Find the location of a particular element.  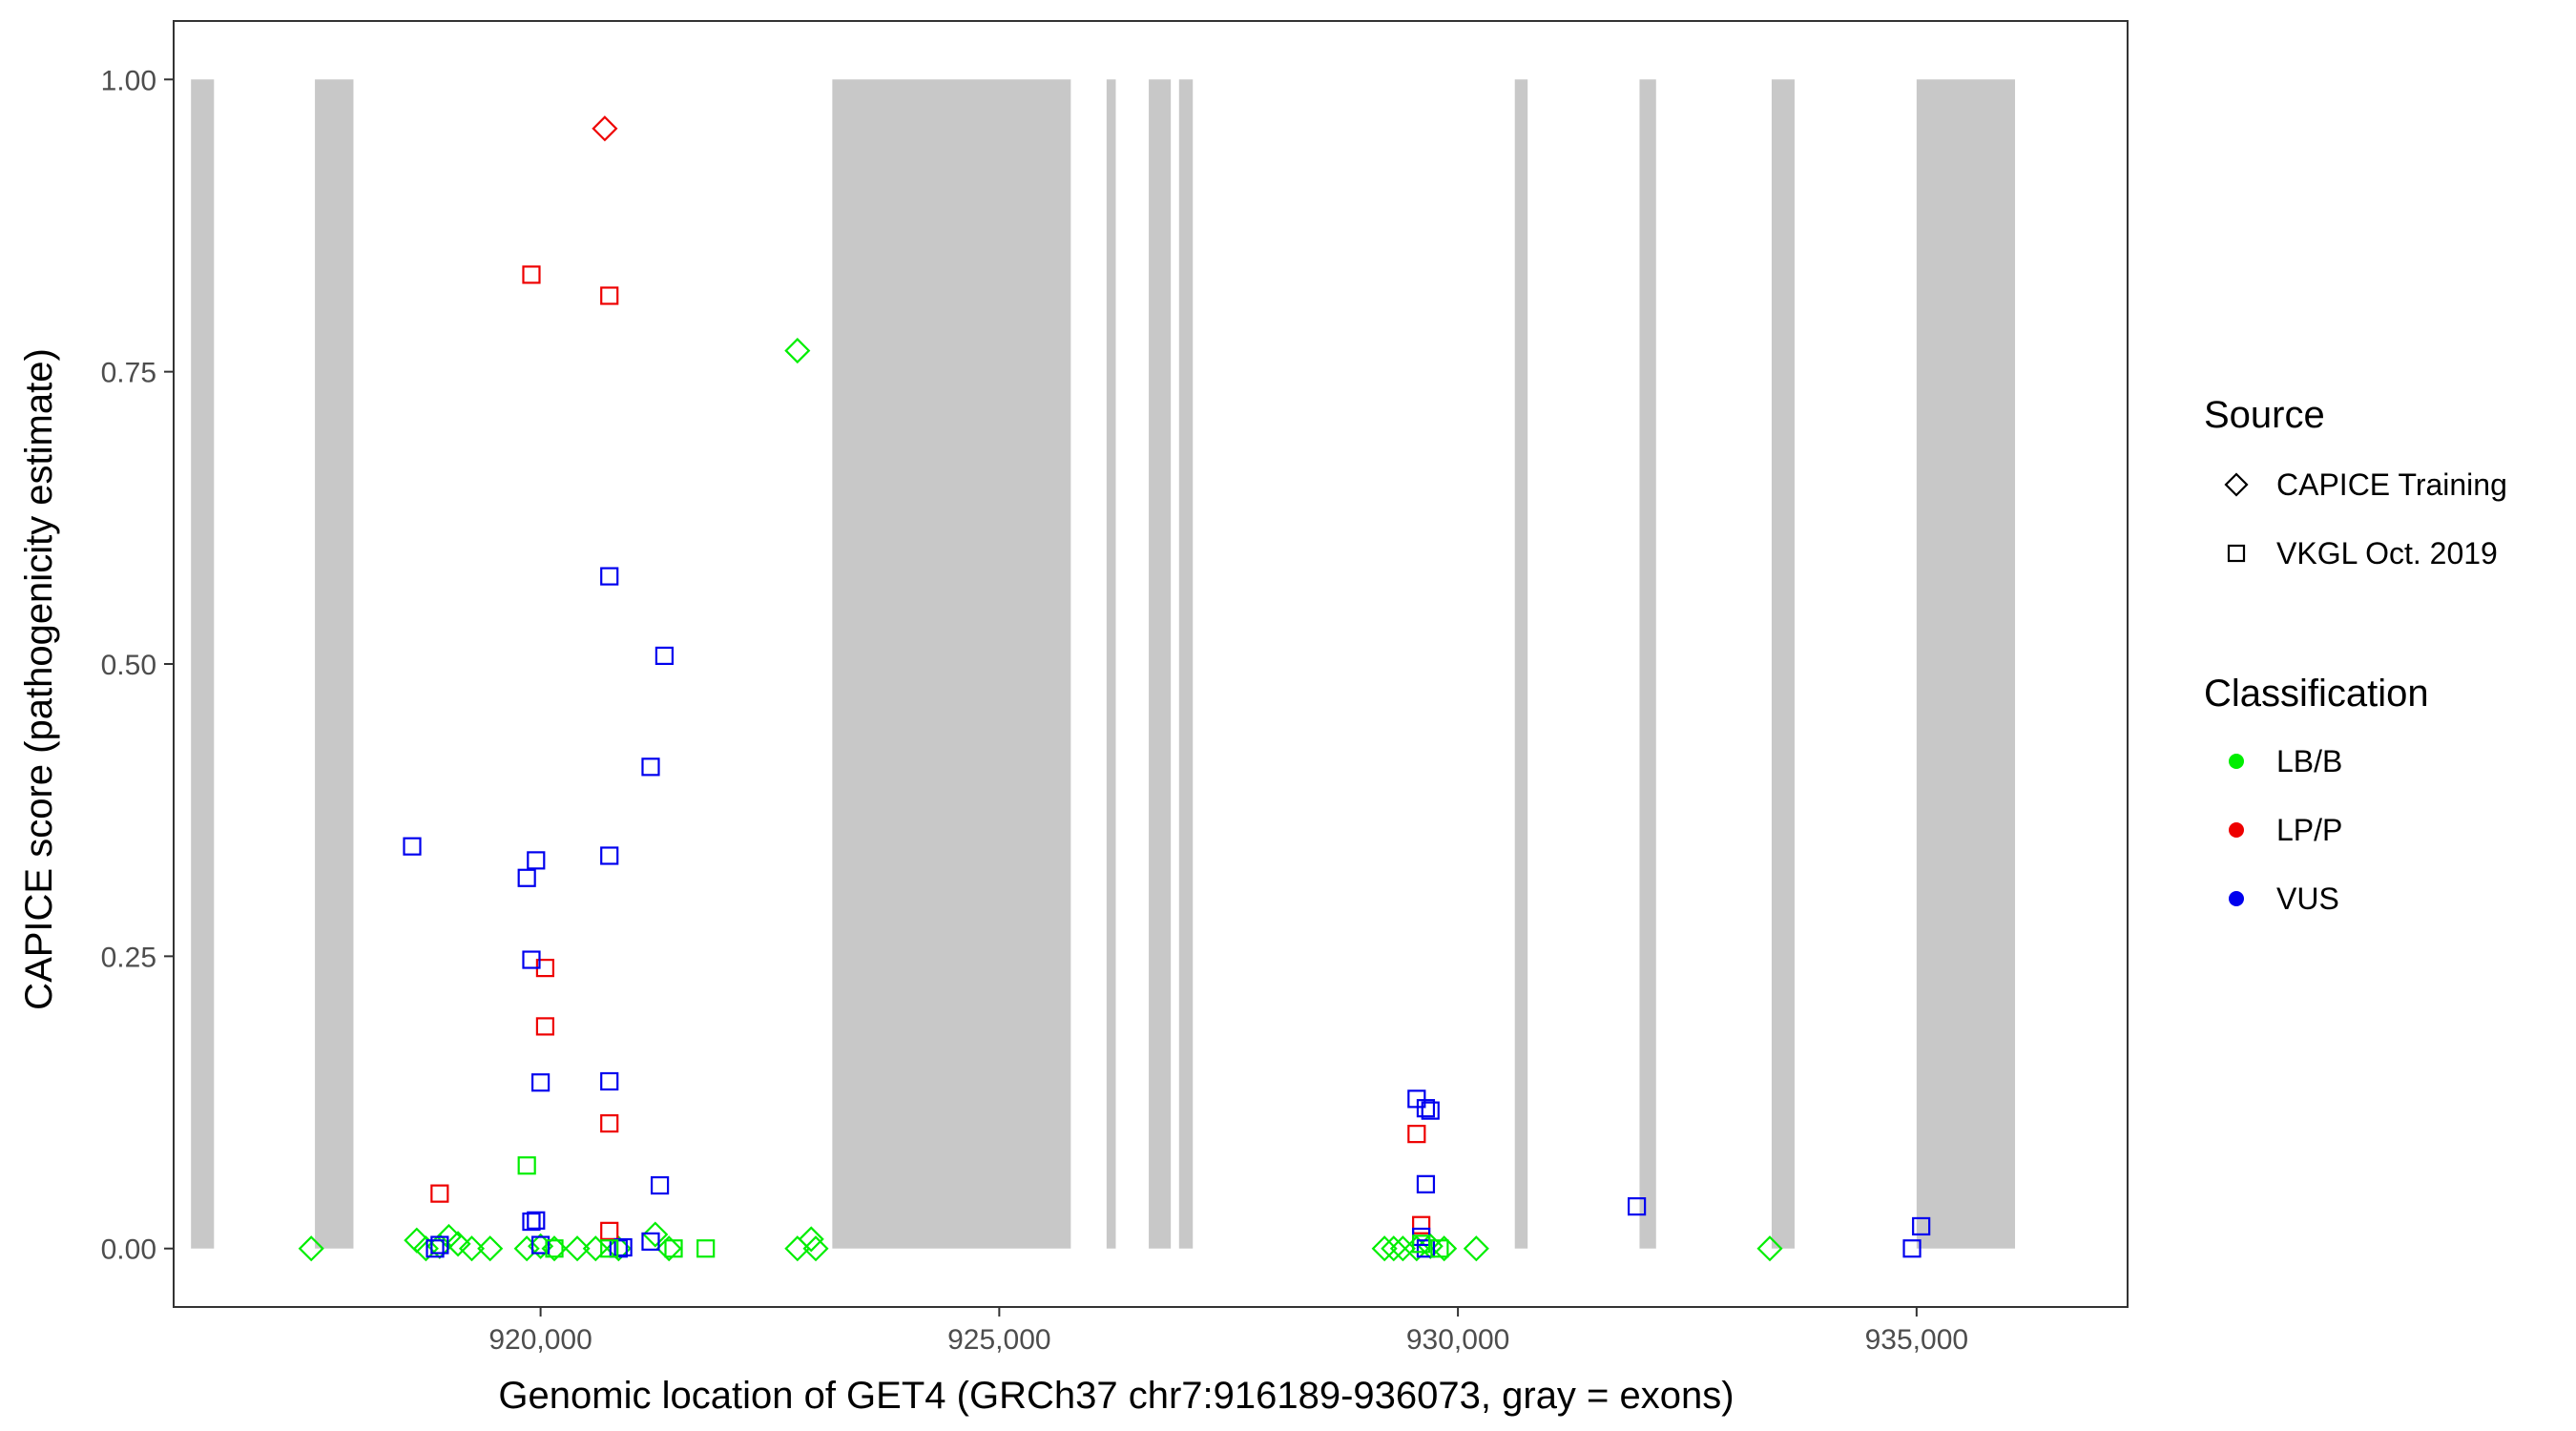

x-tick-label: 920,000 is located at coordinates (540, 1340).